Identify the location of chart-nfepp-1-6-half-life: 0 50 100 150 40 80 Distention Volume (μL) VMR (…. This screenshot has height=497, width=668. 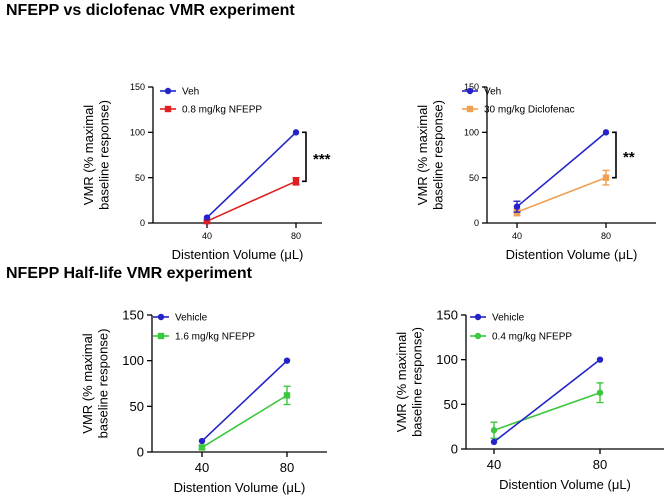
(203, 401).